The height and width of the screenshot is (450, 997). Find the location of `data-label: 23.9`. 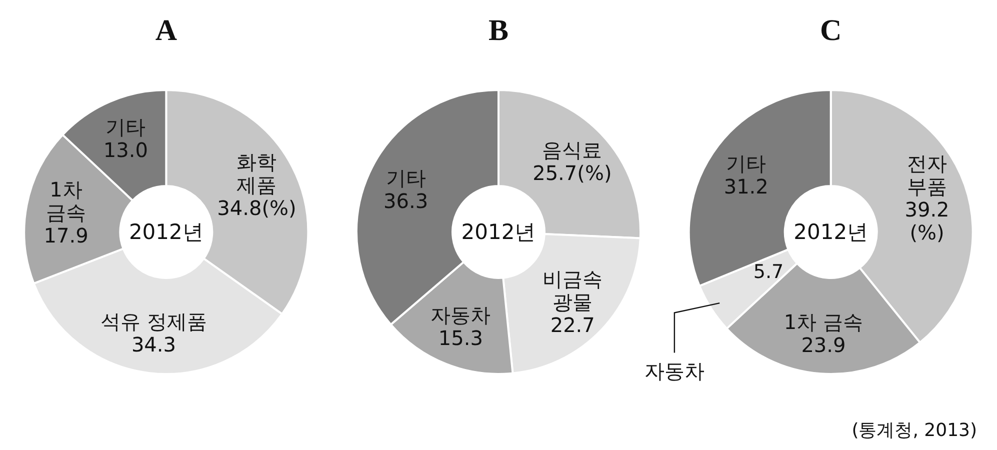

data-label: 23.9 is located at coordinates (823, 345).